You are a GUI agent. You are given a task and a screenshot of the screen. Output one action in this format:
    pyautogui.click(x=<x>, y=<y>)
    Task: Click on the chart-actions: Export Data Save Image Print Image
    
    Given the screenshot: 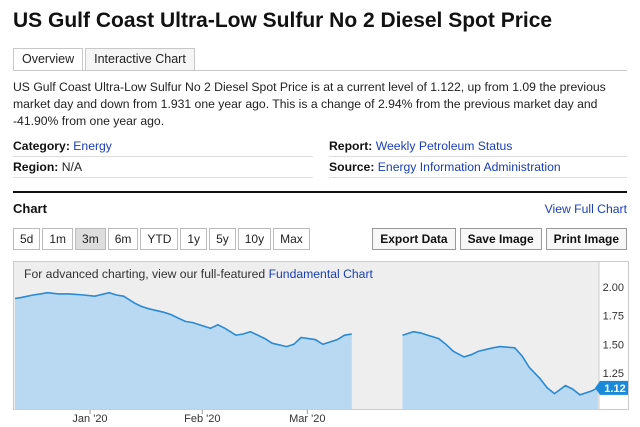 What is the action you would take?
    pyautogui.click(x=497, y=239)
    